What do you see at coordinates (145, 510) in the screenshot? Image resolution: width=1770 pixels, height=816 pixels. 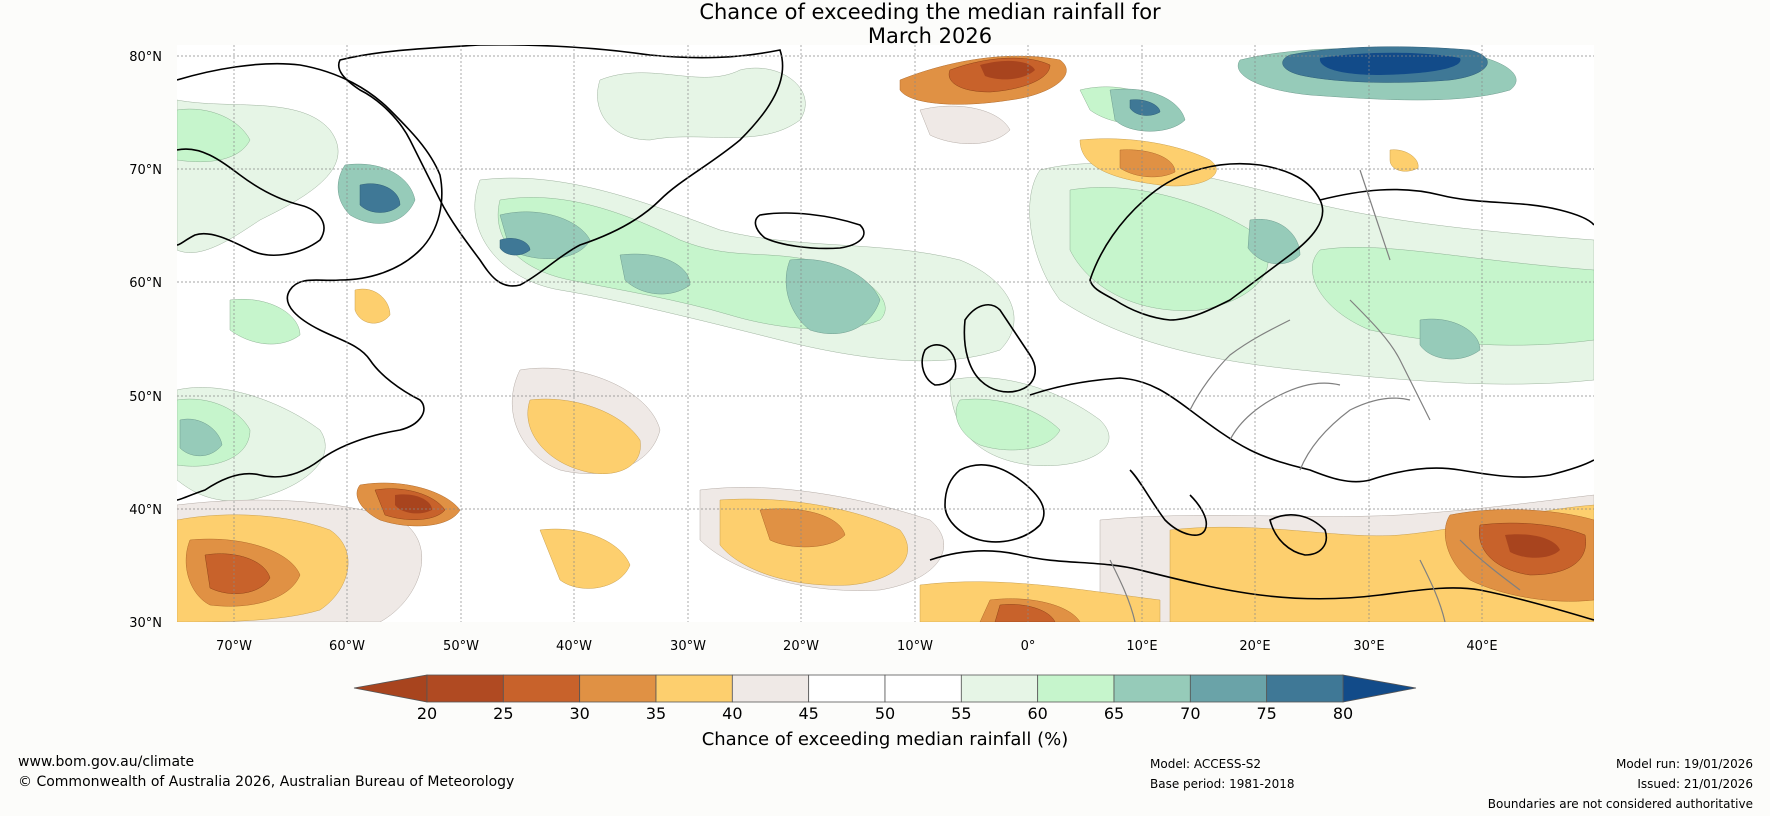 I see `lat-label: 40°N` at bounding box center [145, 510].